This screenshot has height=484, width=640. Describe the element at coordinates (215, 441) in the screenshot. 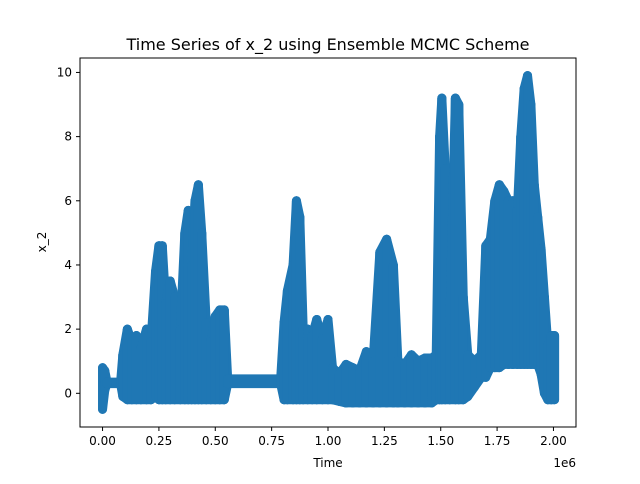

I see `x-tick-label: 0.50` at that location.